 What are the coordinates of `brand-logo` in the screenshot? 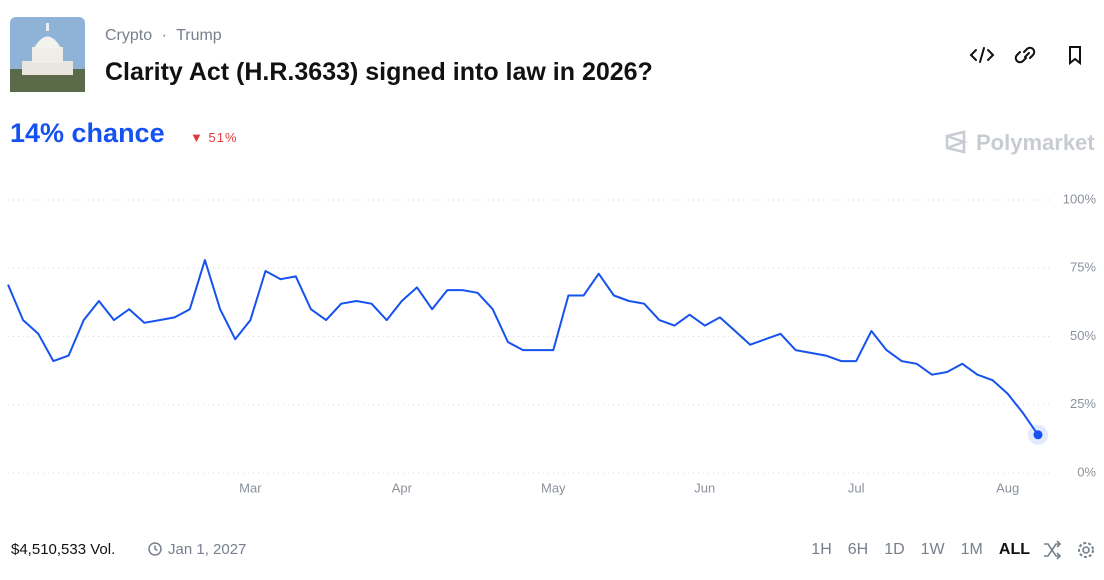 It's located at (956, 142).